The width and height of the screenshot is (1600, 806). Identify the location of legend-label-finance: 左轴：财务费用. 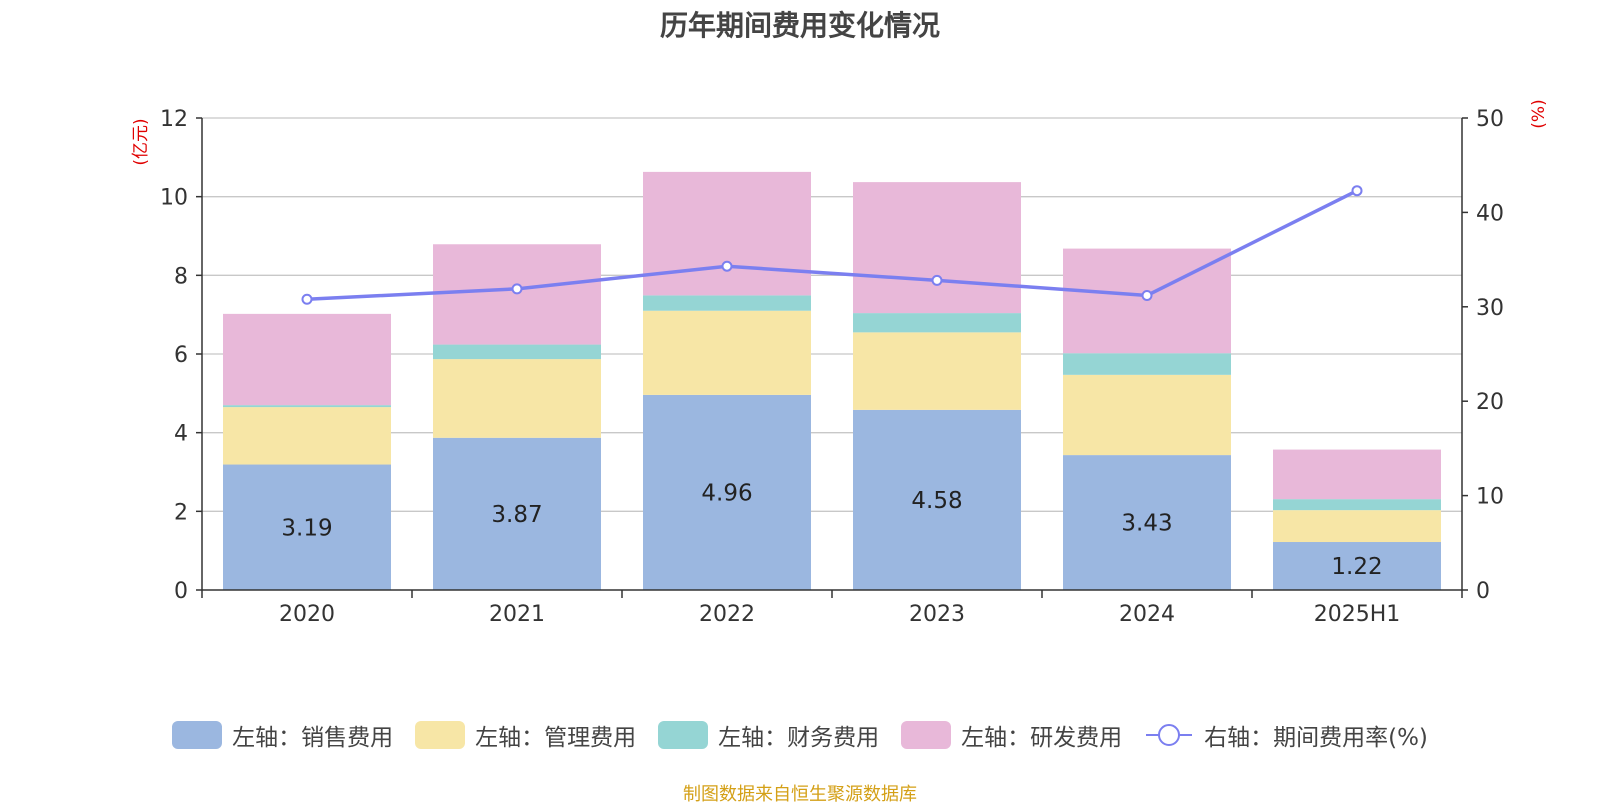
(799, 738).